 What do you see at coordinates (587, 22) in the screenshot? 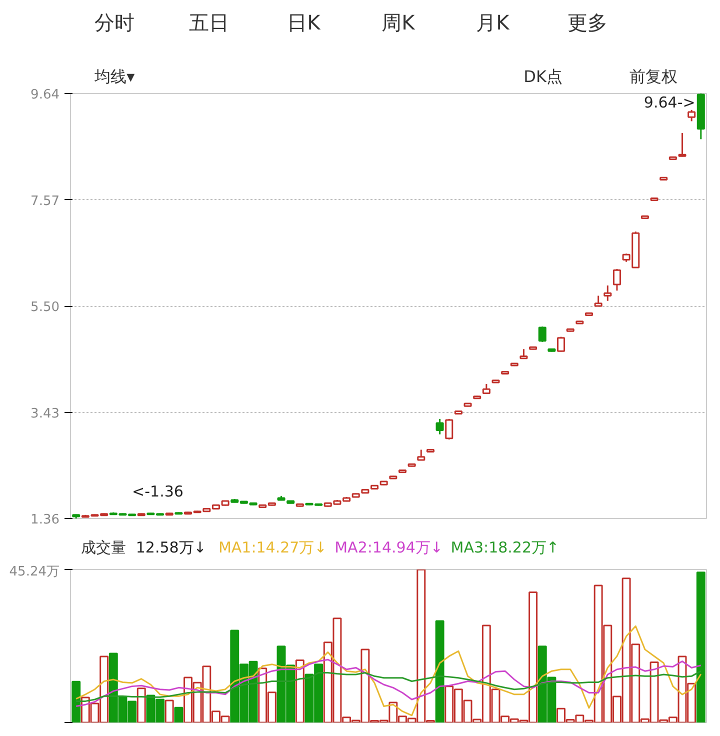
I see `text: 更多` at bounding box center [587, 22].